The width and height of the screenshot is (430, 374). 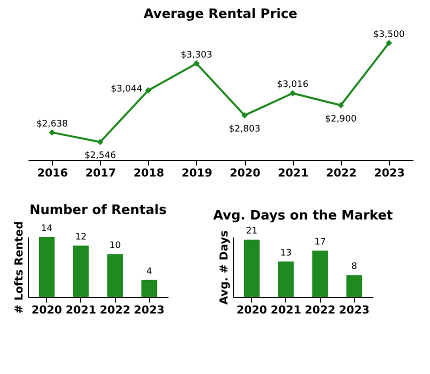 What do you see at coordinates (115, 246) in the screenshot?
I see `data-label: 10` at bounding box center [115, 246].